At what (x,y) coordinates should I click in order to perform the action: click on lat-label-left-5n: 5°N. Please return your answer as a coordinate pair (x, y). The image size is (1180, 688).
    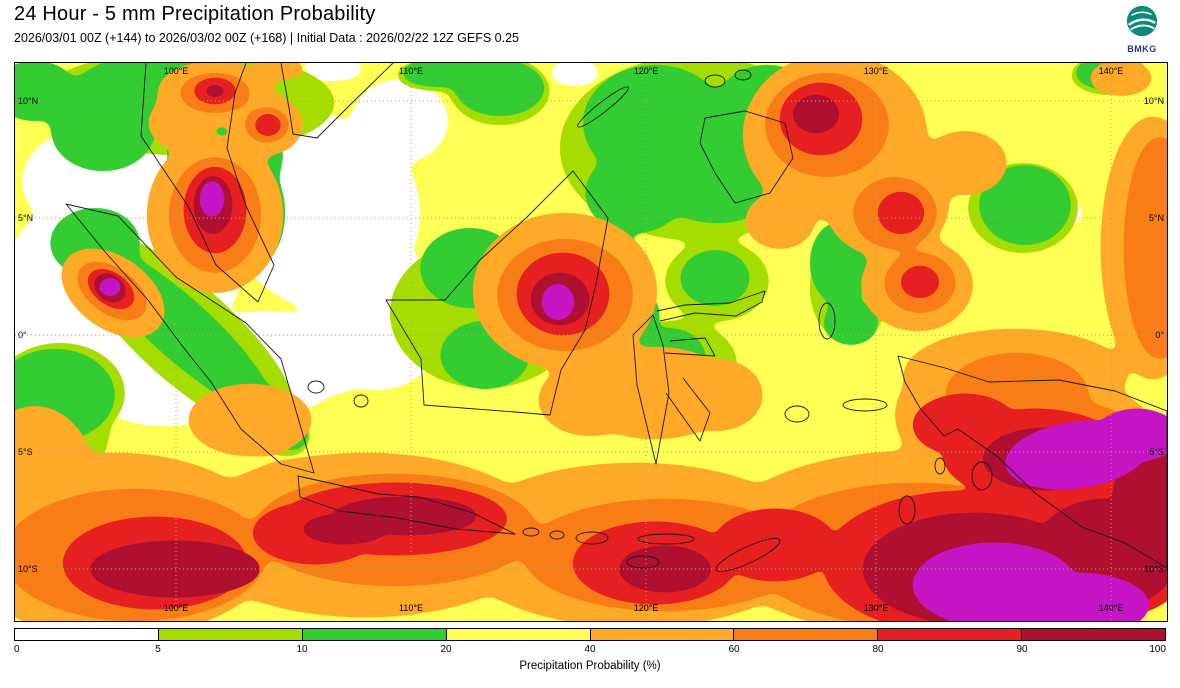
    Looking at the image, I should click on (26, 218).